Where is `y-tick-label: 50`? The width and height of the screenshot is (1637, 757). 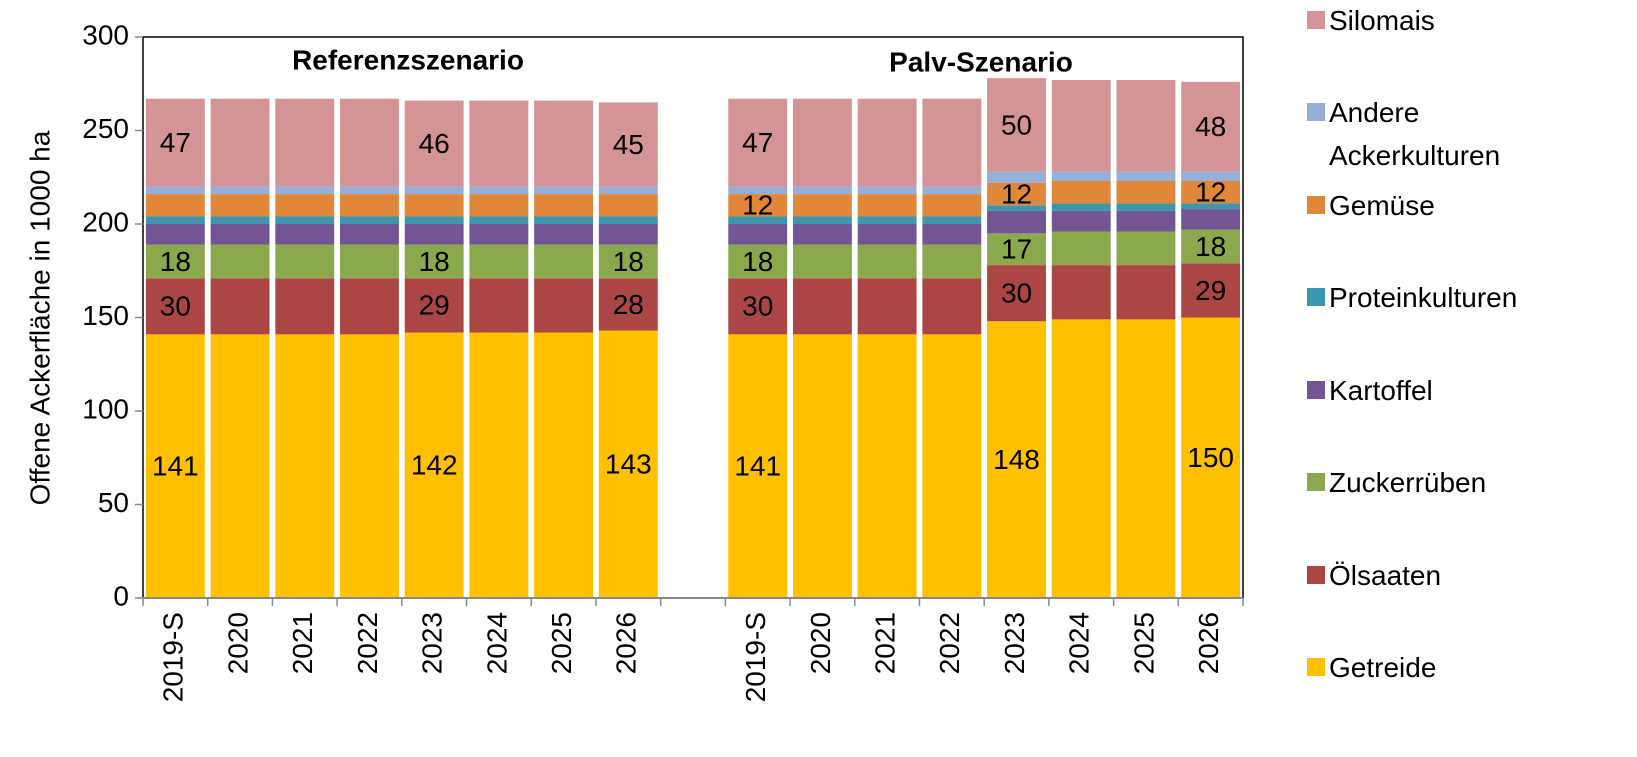 y-tick-label: 50 is located at coordinates (113, 502).